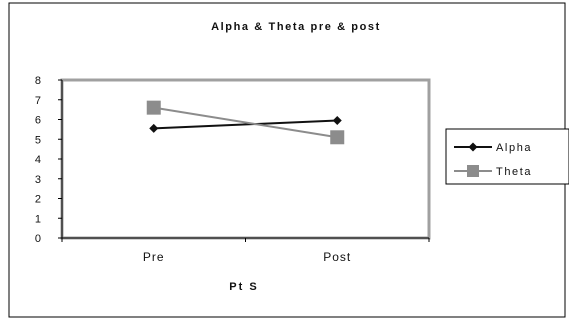  I want to click on chart-title: Alpha & Theta pre & post, so click(296, 27).